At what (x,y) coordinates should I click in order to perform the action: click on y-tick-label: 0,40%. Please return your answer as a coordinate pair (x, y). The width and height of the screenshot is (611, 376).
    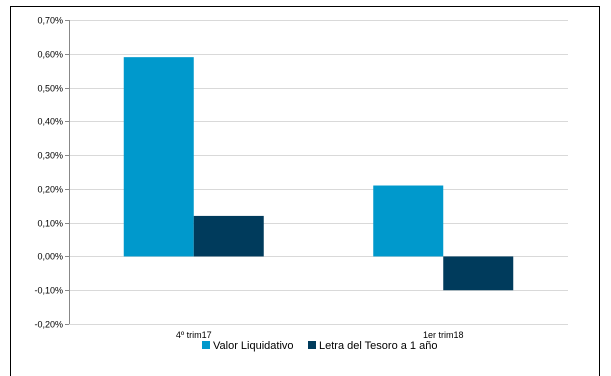
    Looking at the image, I should click on (50, 122).